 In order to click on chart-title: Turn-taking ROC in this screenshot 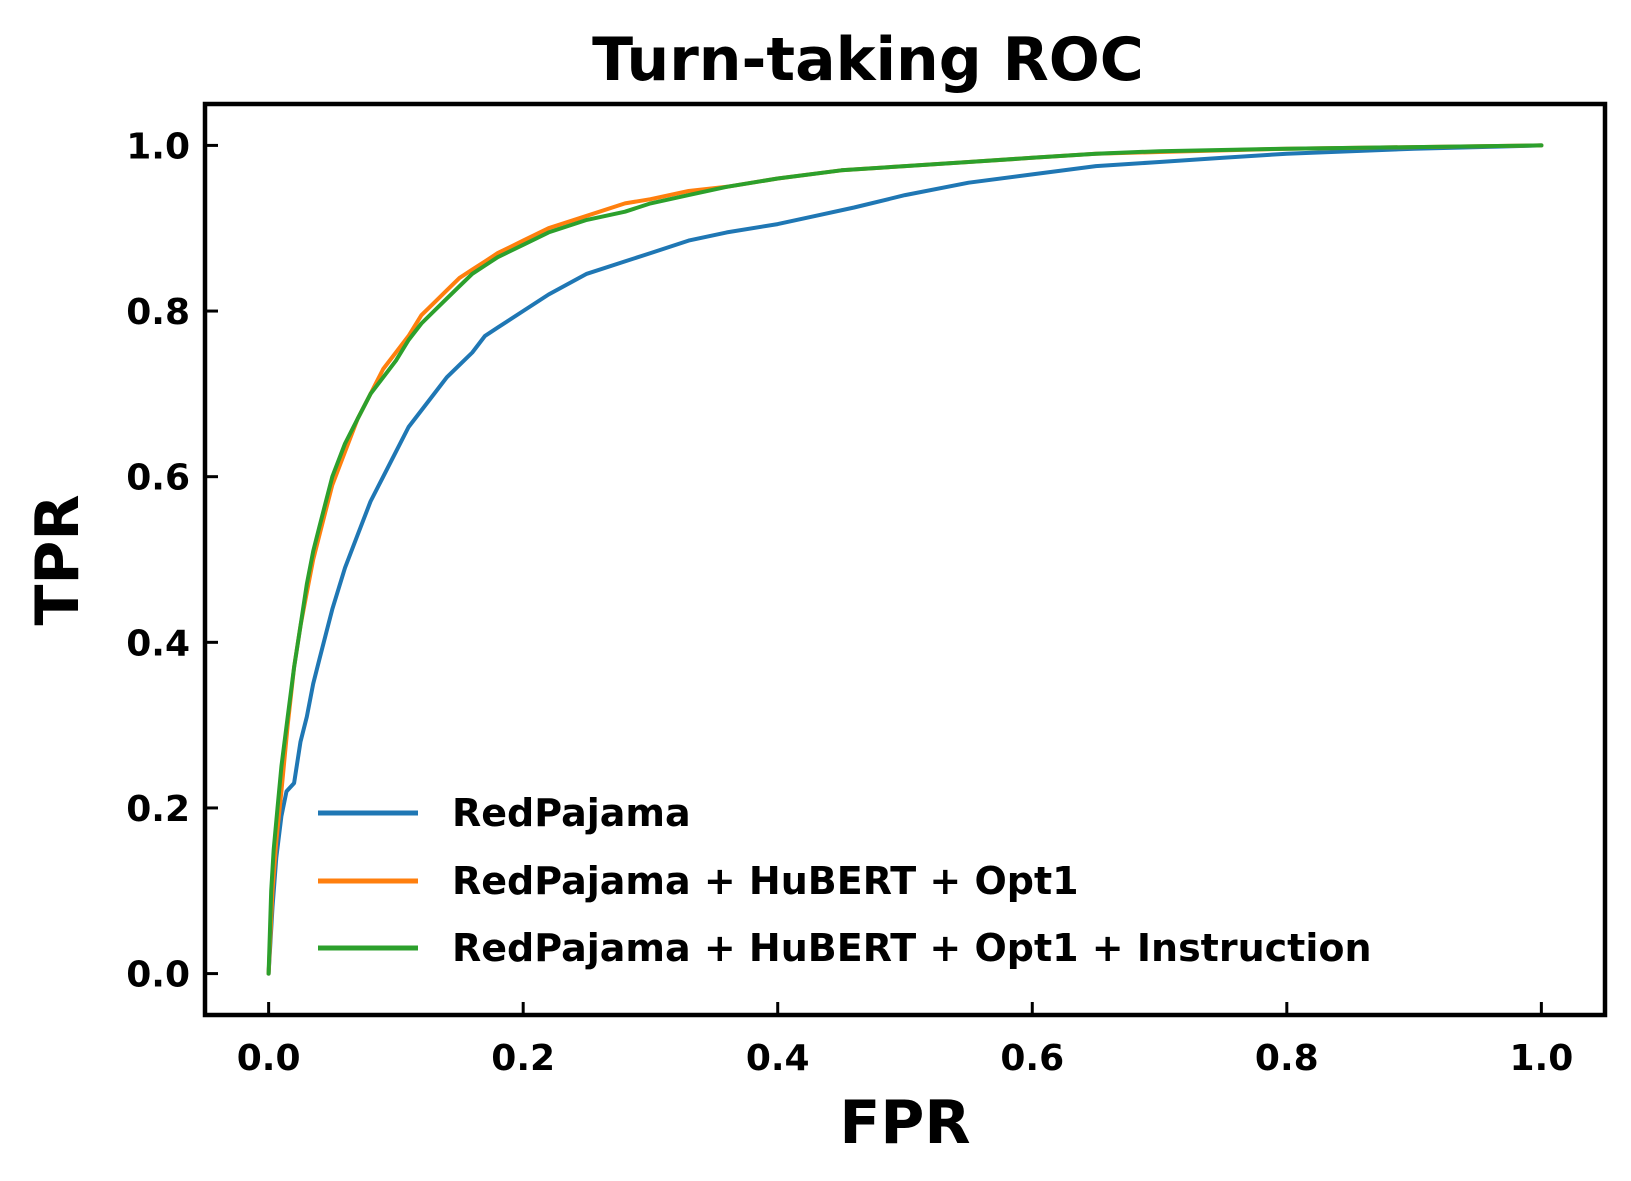, I will do `click(868, 60)`.